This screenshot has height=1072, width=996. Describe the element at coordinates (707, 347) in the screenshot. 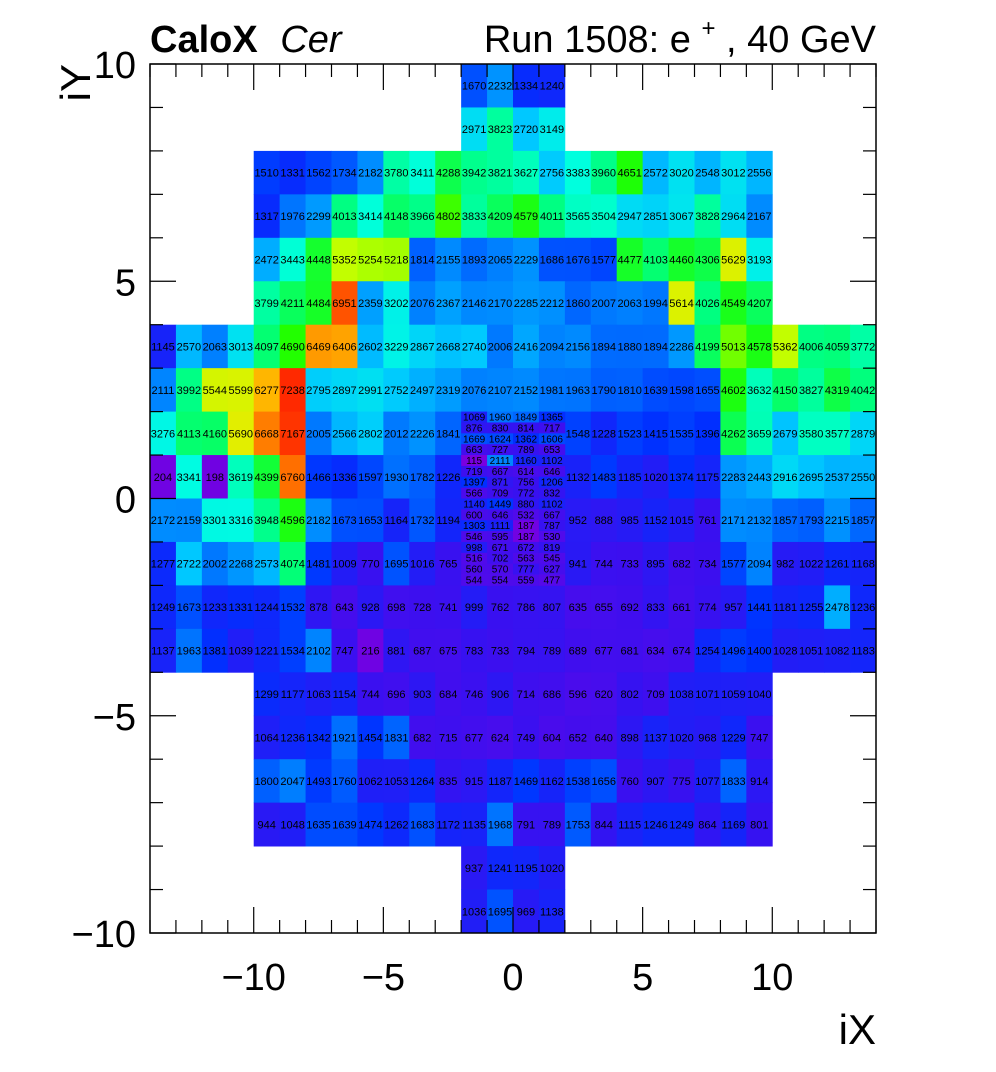

I see `heatmap-cell-label: 4199` at that location.